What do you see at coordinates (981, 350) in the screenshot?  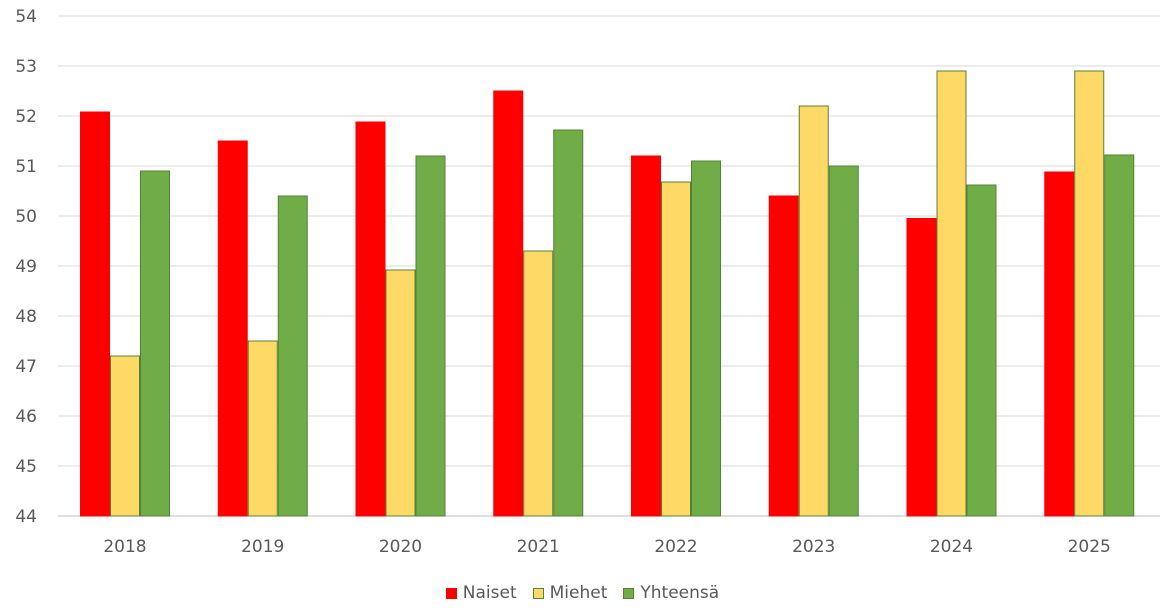 I see `bar-yhteensä-2024` at bounding box center [981, 350].